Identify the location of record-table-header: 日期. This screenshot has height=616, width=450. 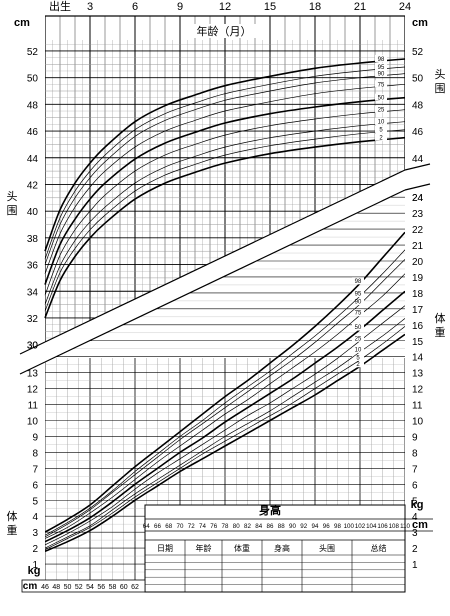
(165, 548).